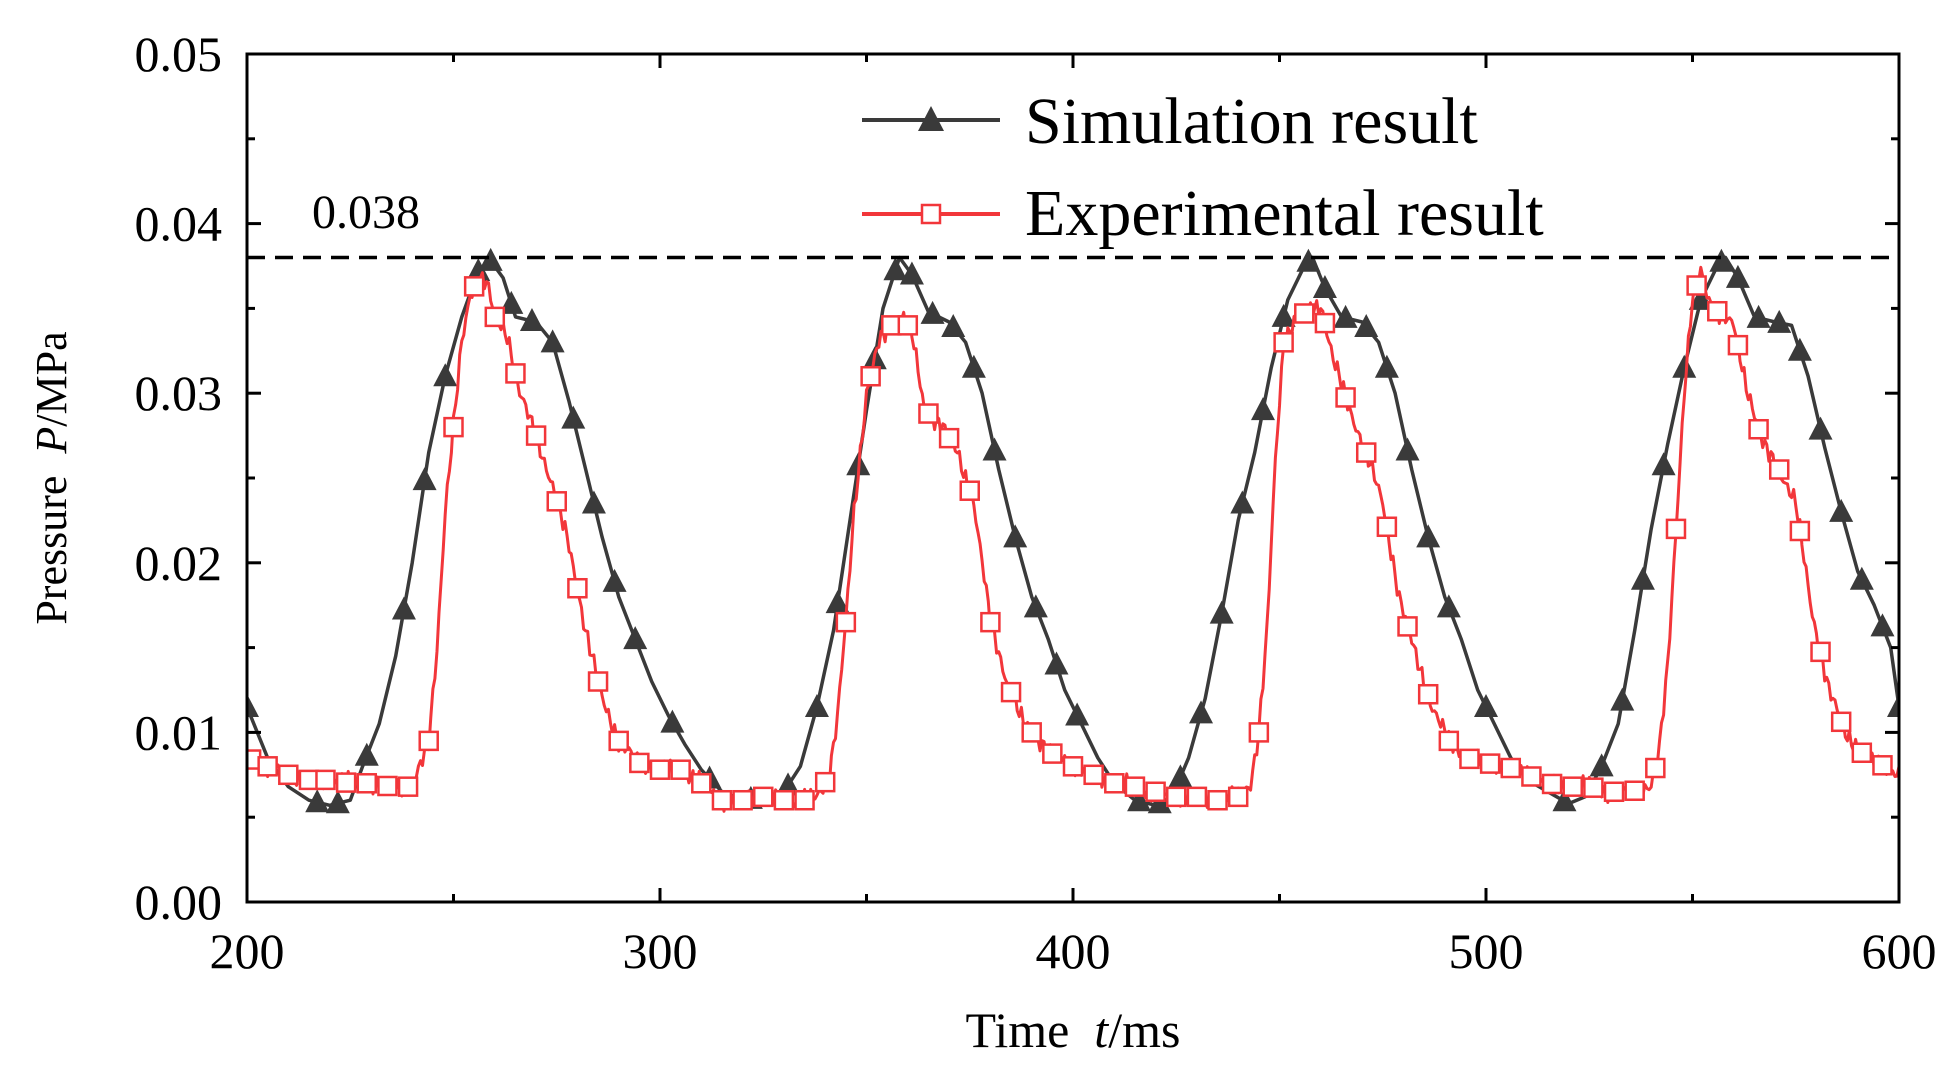 The width and height of the screenshot is (1959, 1080). Describe the element at coordinates (1203, 167) in the screenshot. I see `legend: Simulation result Experimental result` at that location.